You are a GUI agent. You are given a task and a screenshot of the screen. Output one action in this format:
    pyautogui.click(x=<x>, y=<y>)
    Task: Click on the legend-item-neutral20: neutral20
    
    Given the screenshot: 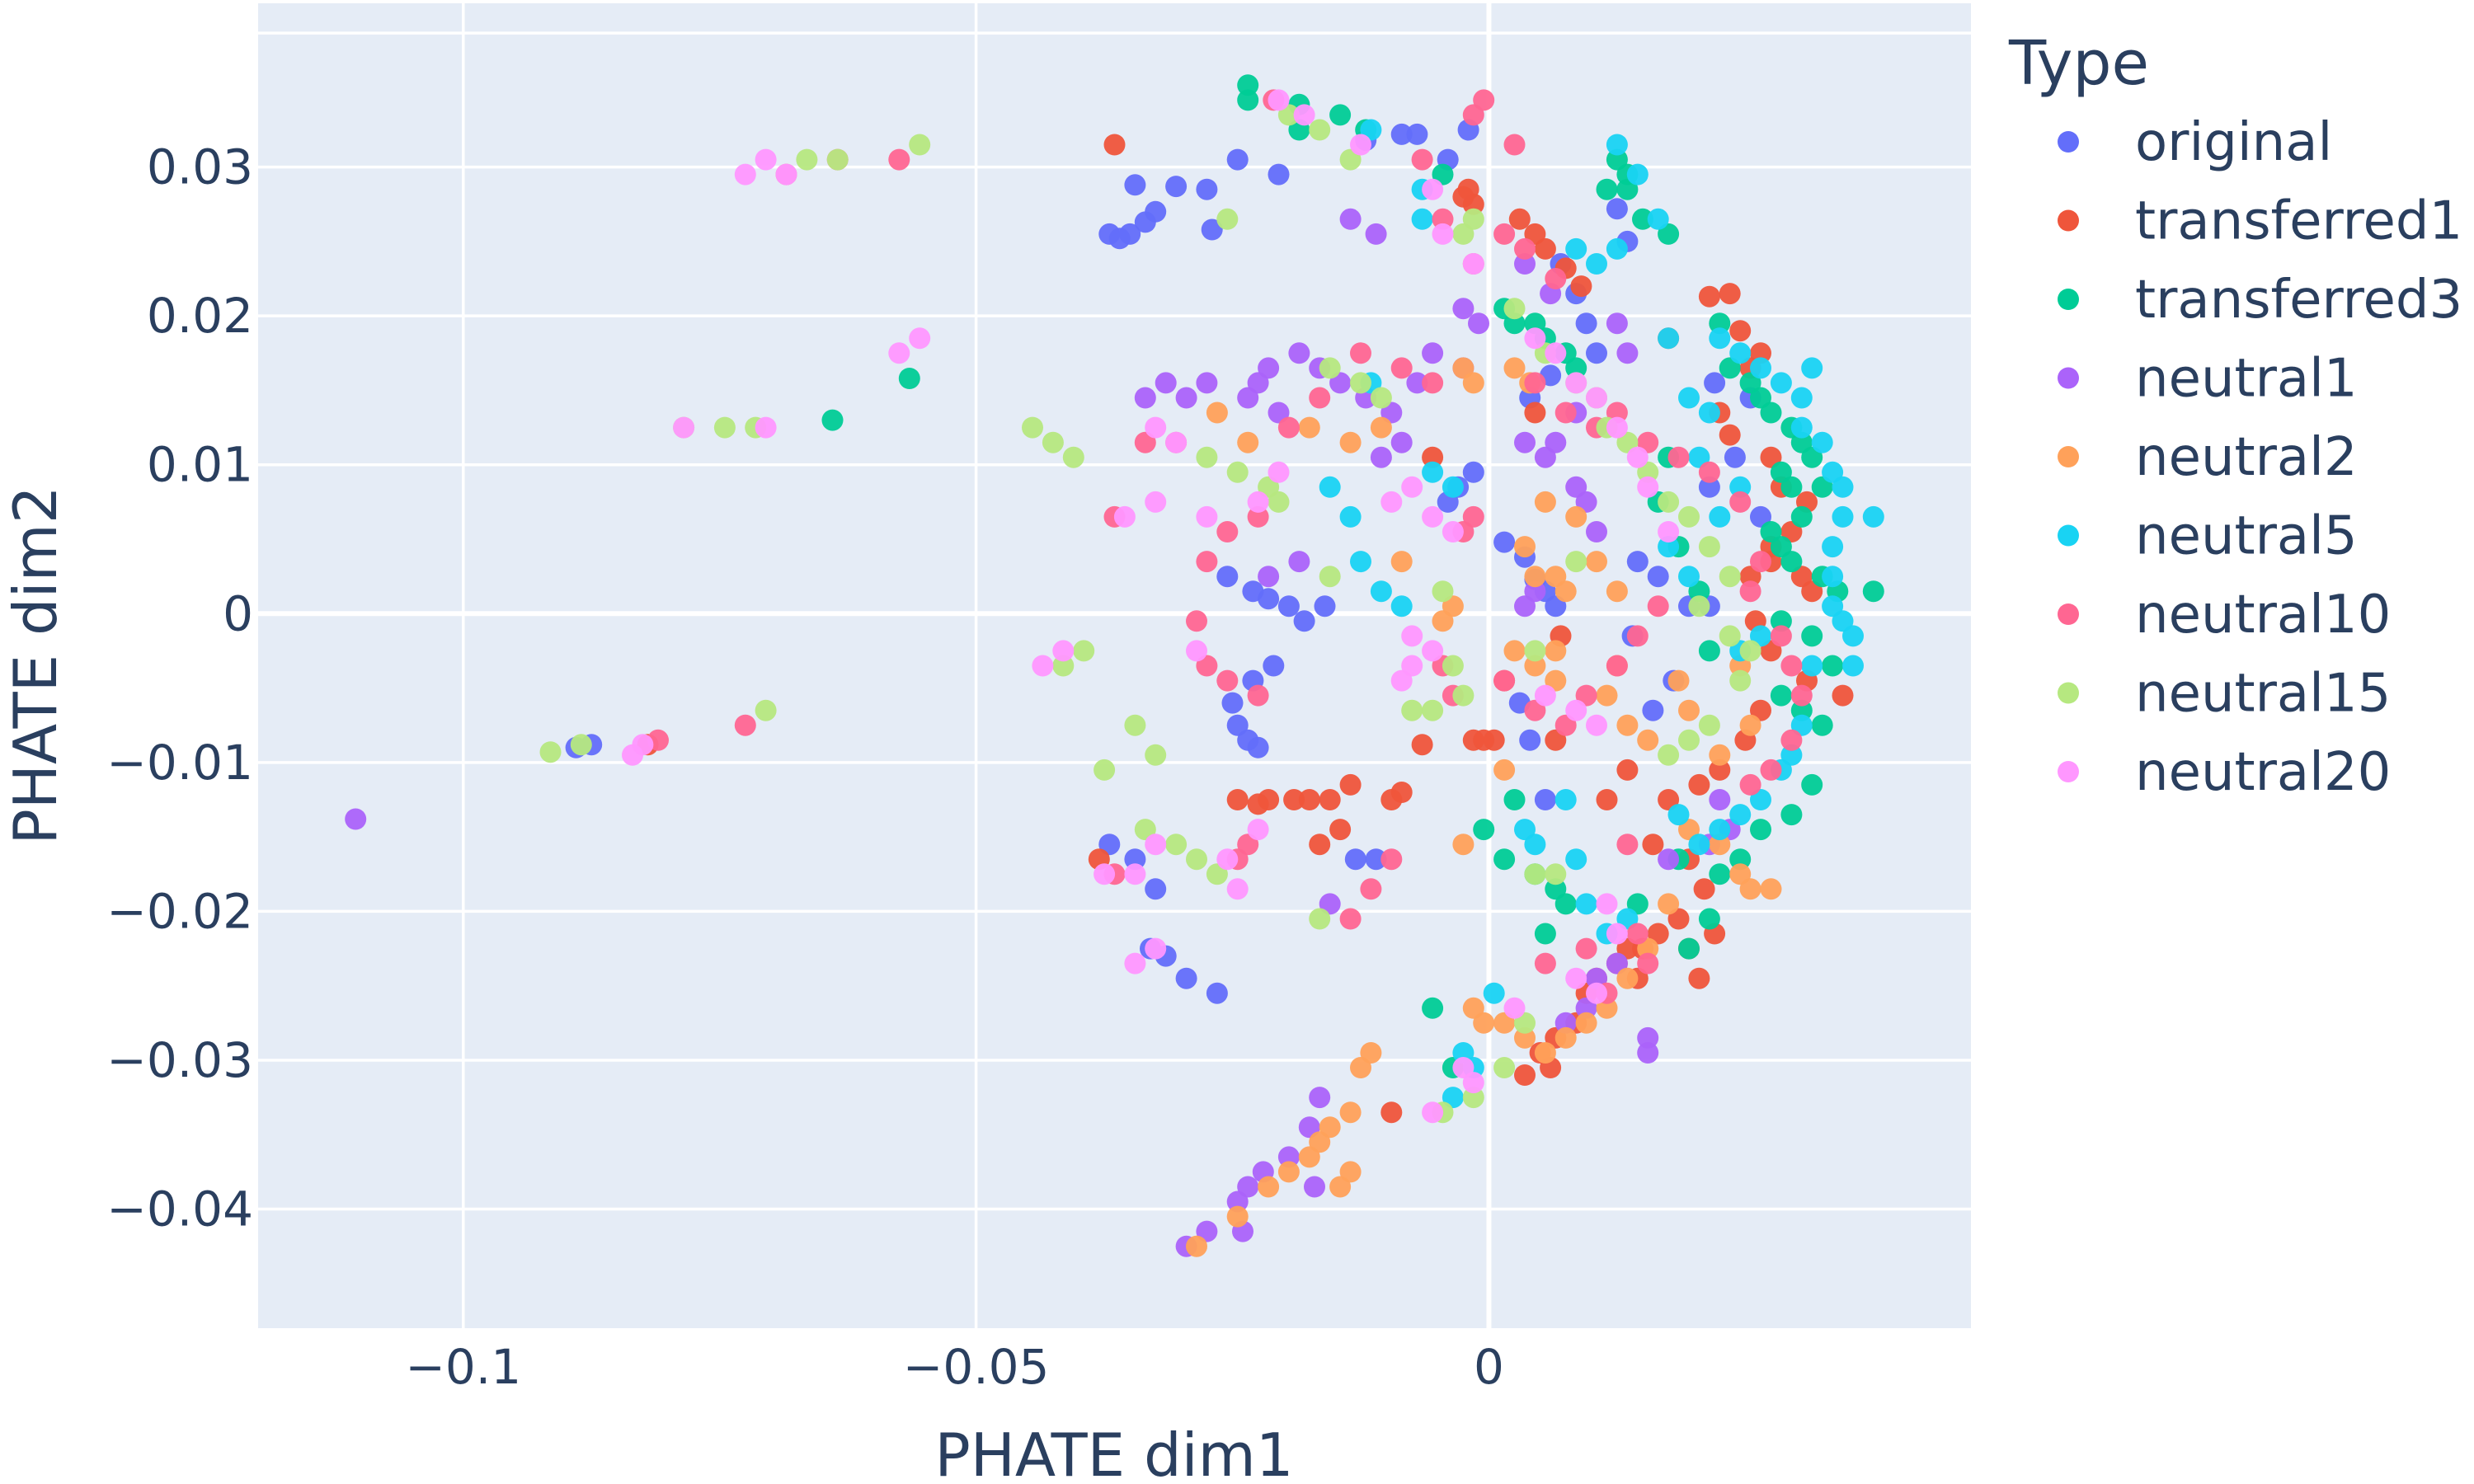 What is the action you would take?
    pyautogui.click(x=2224, y=772)
    